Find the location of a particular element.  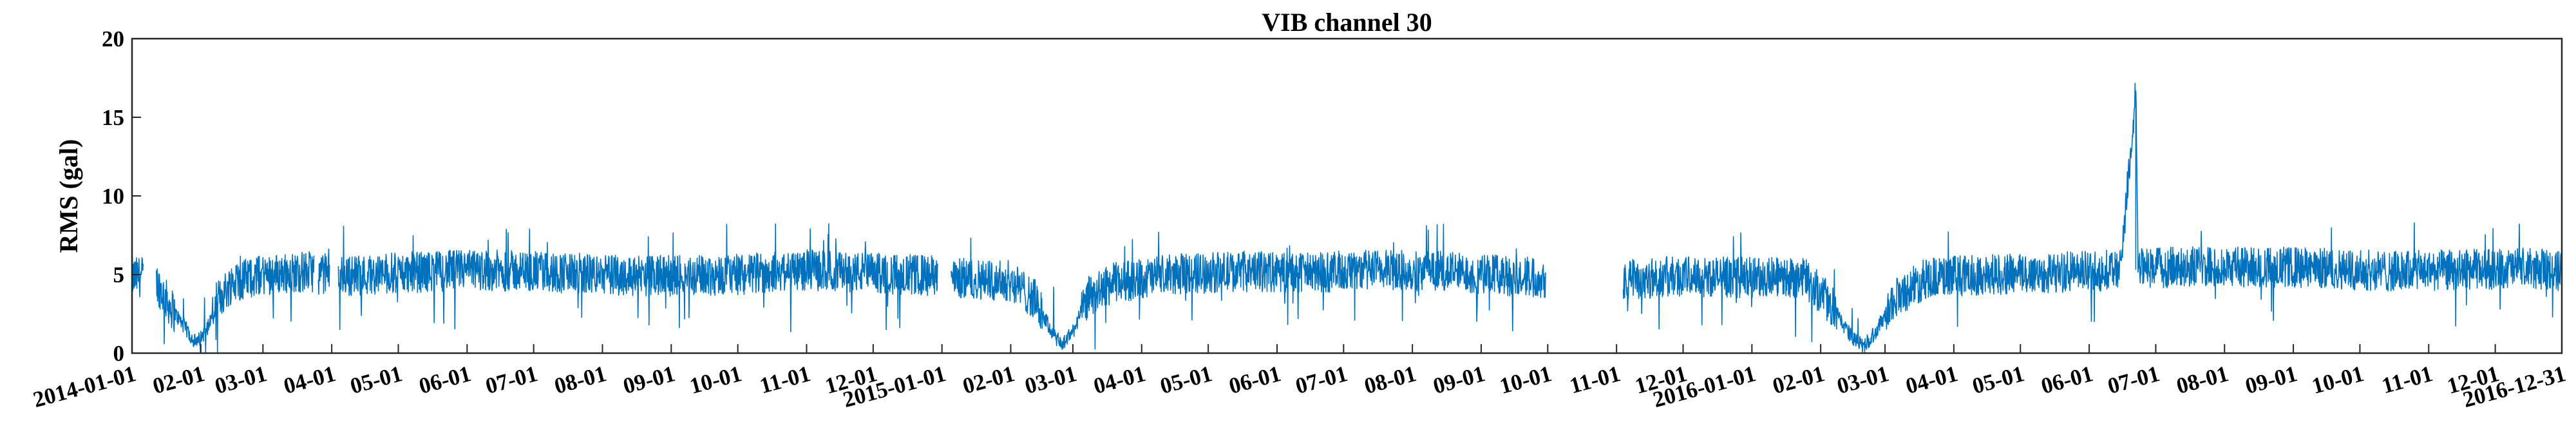

x-tick-label: 2014-01-01 is located at coordinates (84, 386).